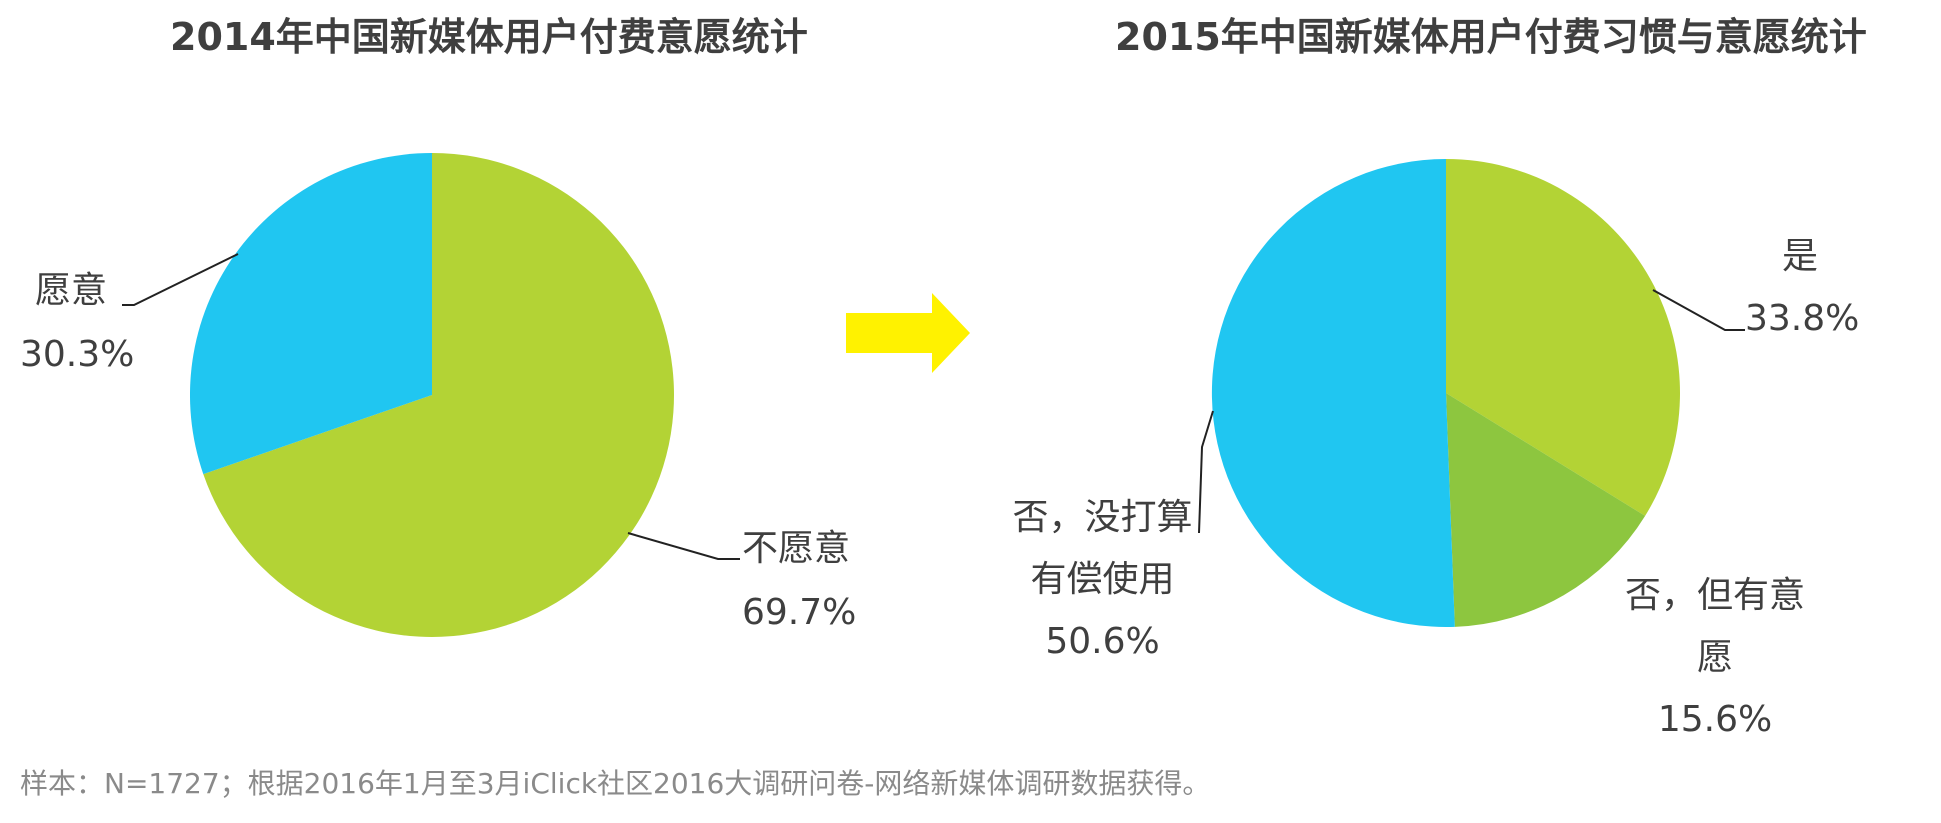 The height and width of the screenshot is (823, 1941). I want to click on chart-title-2015: 2015年中国新媒体用户付费习惯与意愿统计, so click(1491, 37).